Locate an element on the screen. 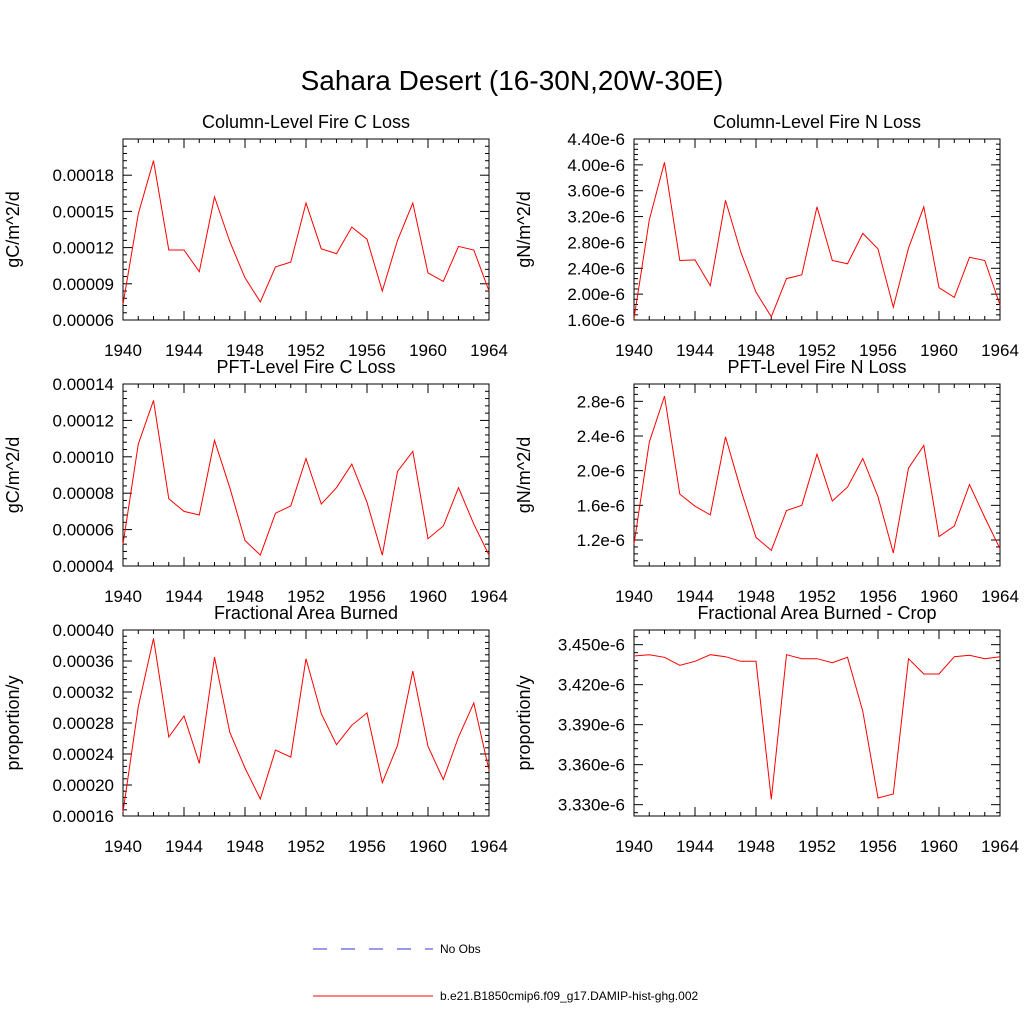 Image resolution: width=1024 pixels, height=1024 pixels. y-tick-label: 0.00024 is located at coordinates (83, 754).